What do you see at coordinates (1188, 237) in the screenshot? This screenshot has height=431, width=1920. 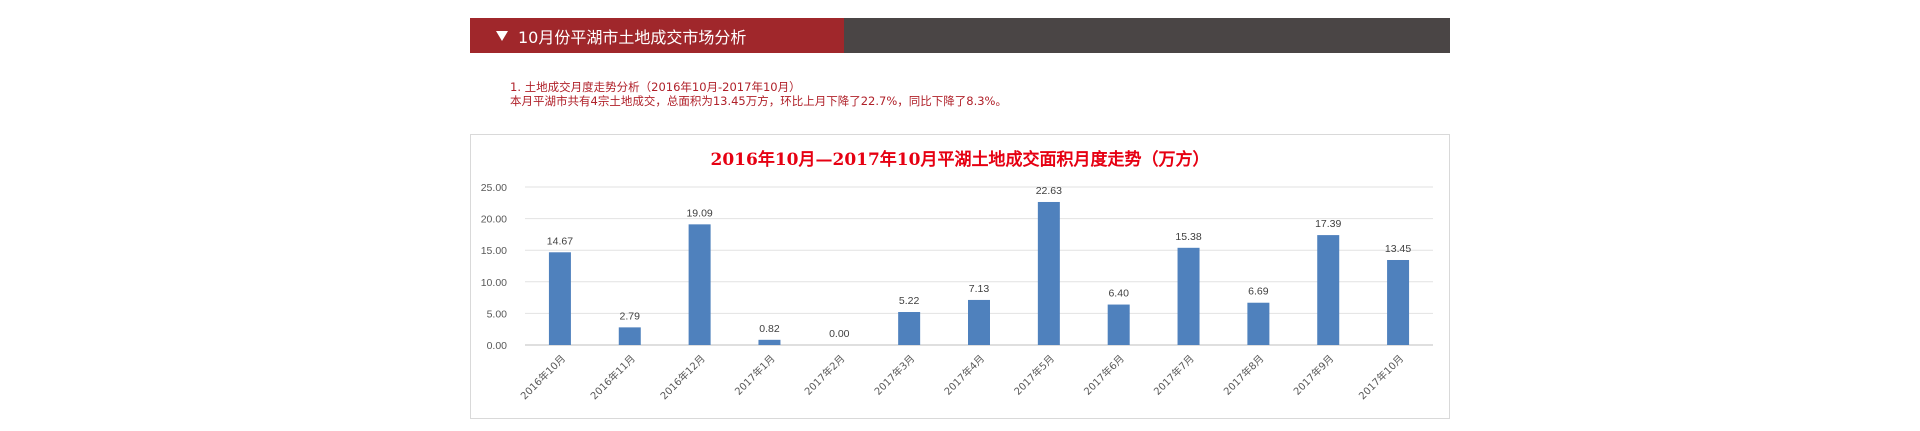 I see `data-label: 15.38` at bounding box center [1188, 237].